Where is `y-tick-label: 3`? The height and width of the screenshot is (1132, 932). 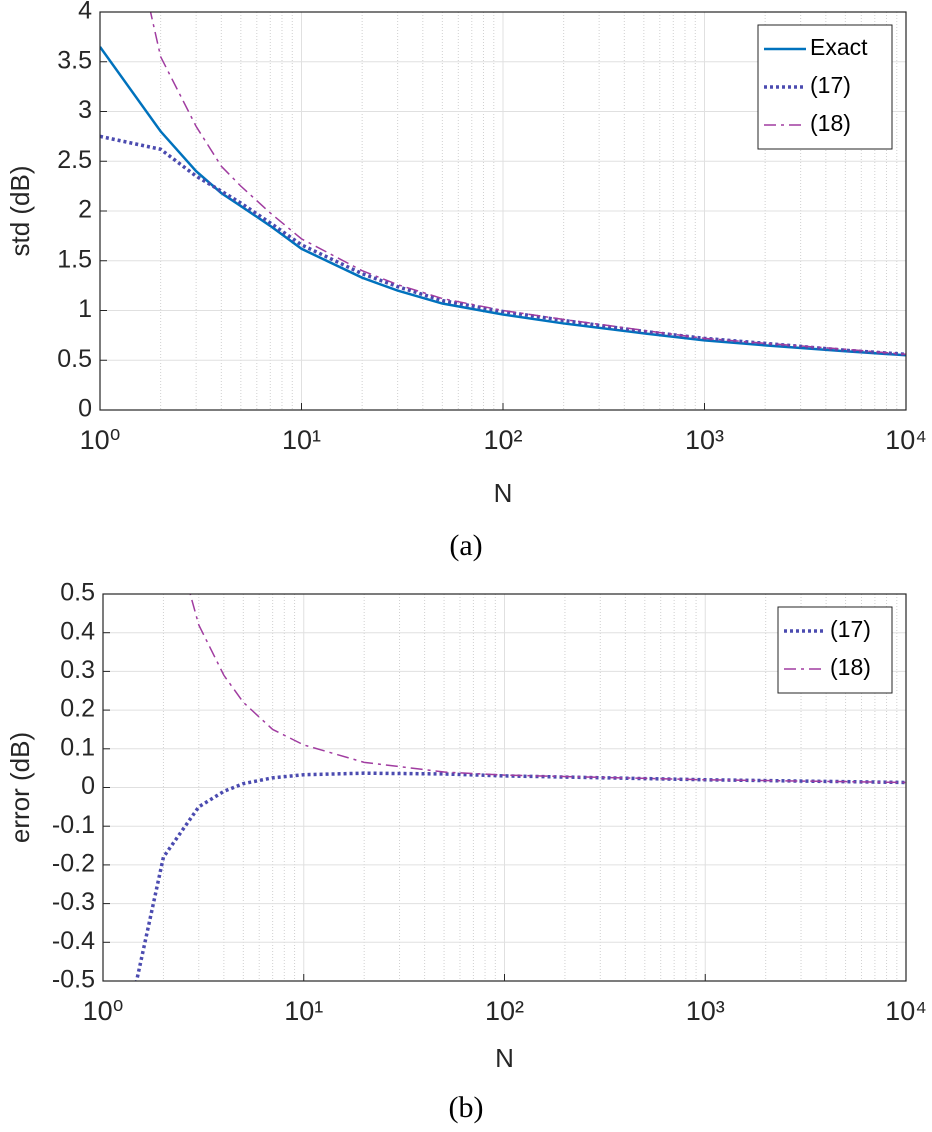
y-tick-label: 3 is located at coordinates (85, 110).